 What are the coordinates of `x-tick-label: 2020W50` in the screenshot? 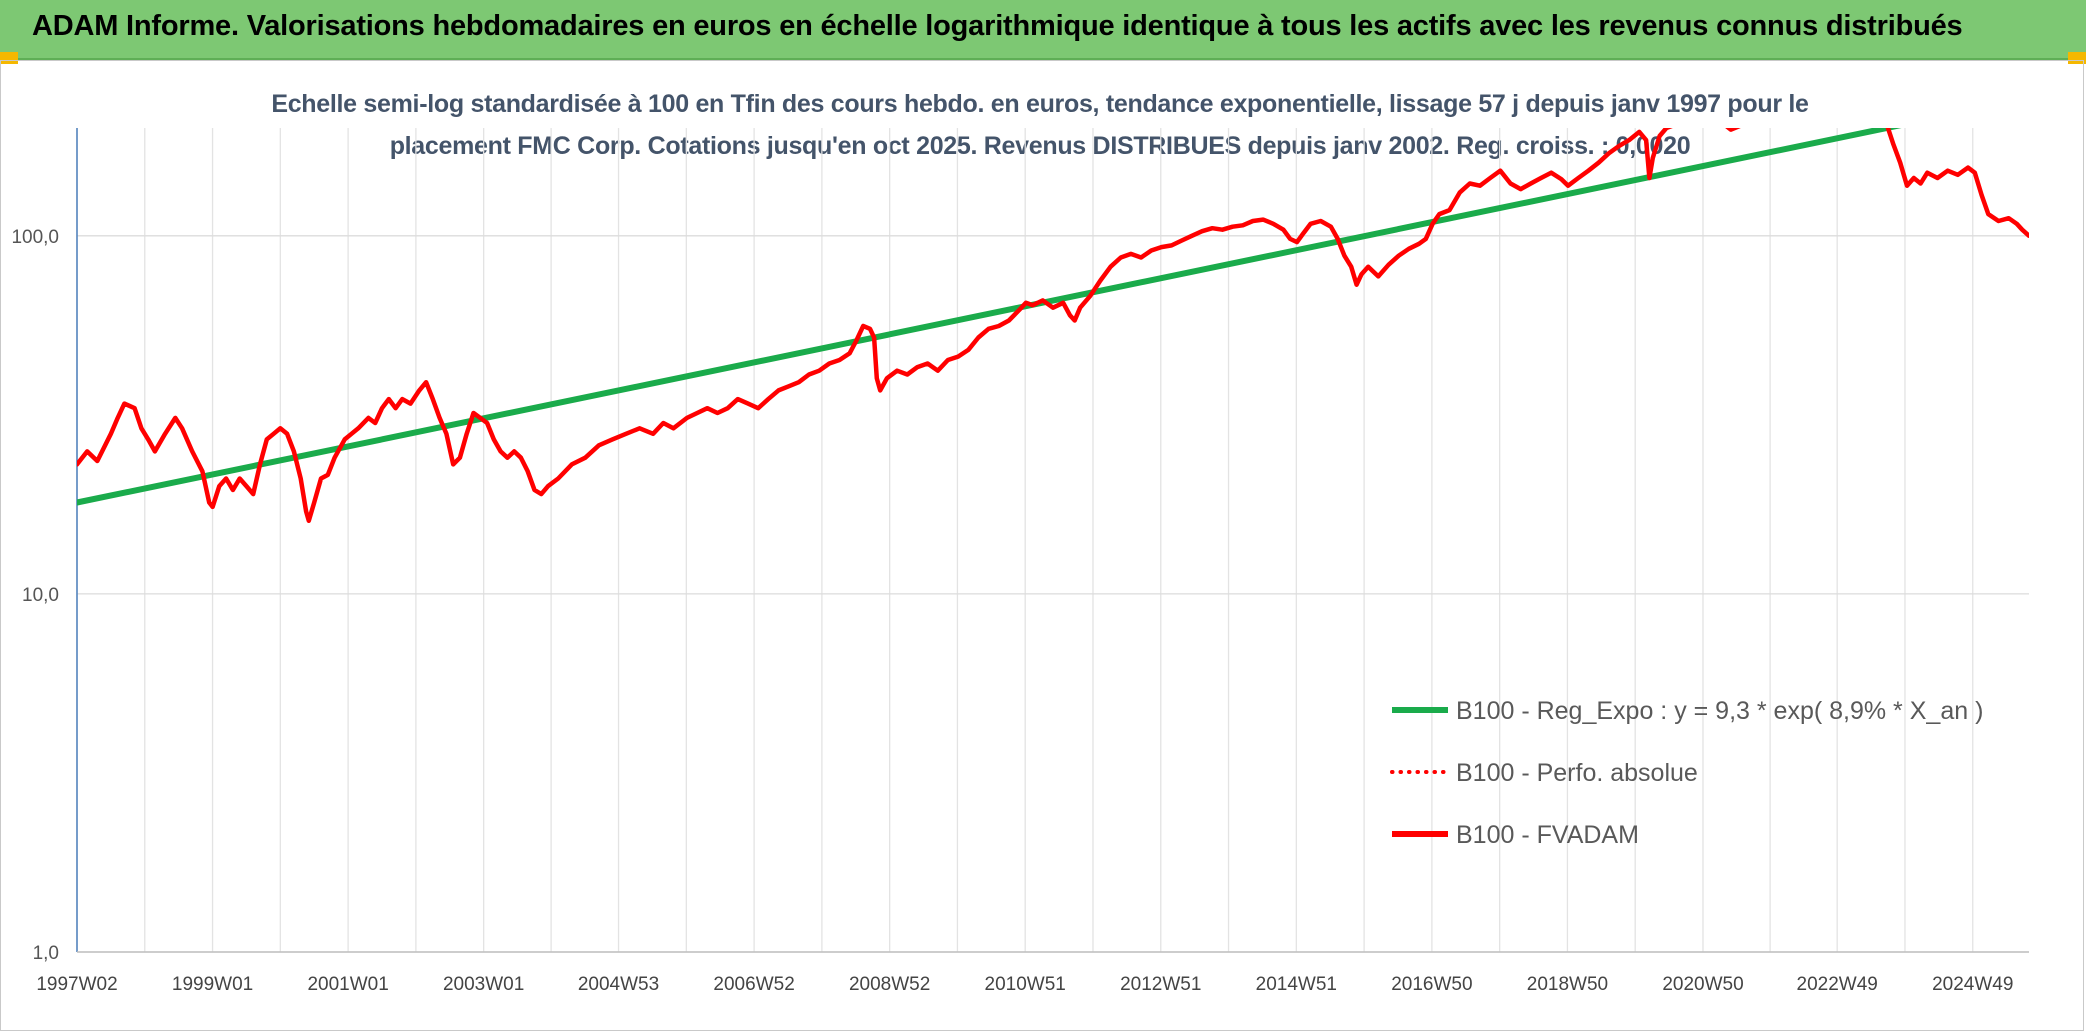 It's located at (1702, 984).